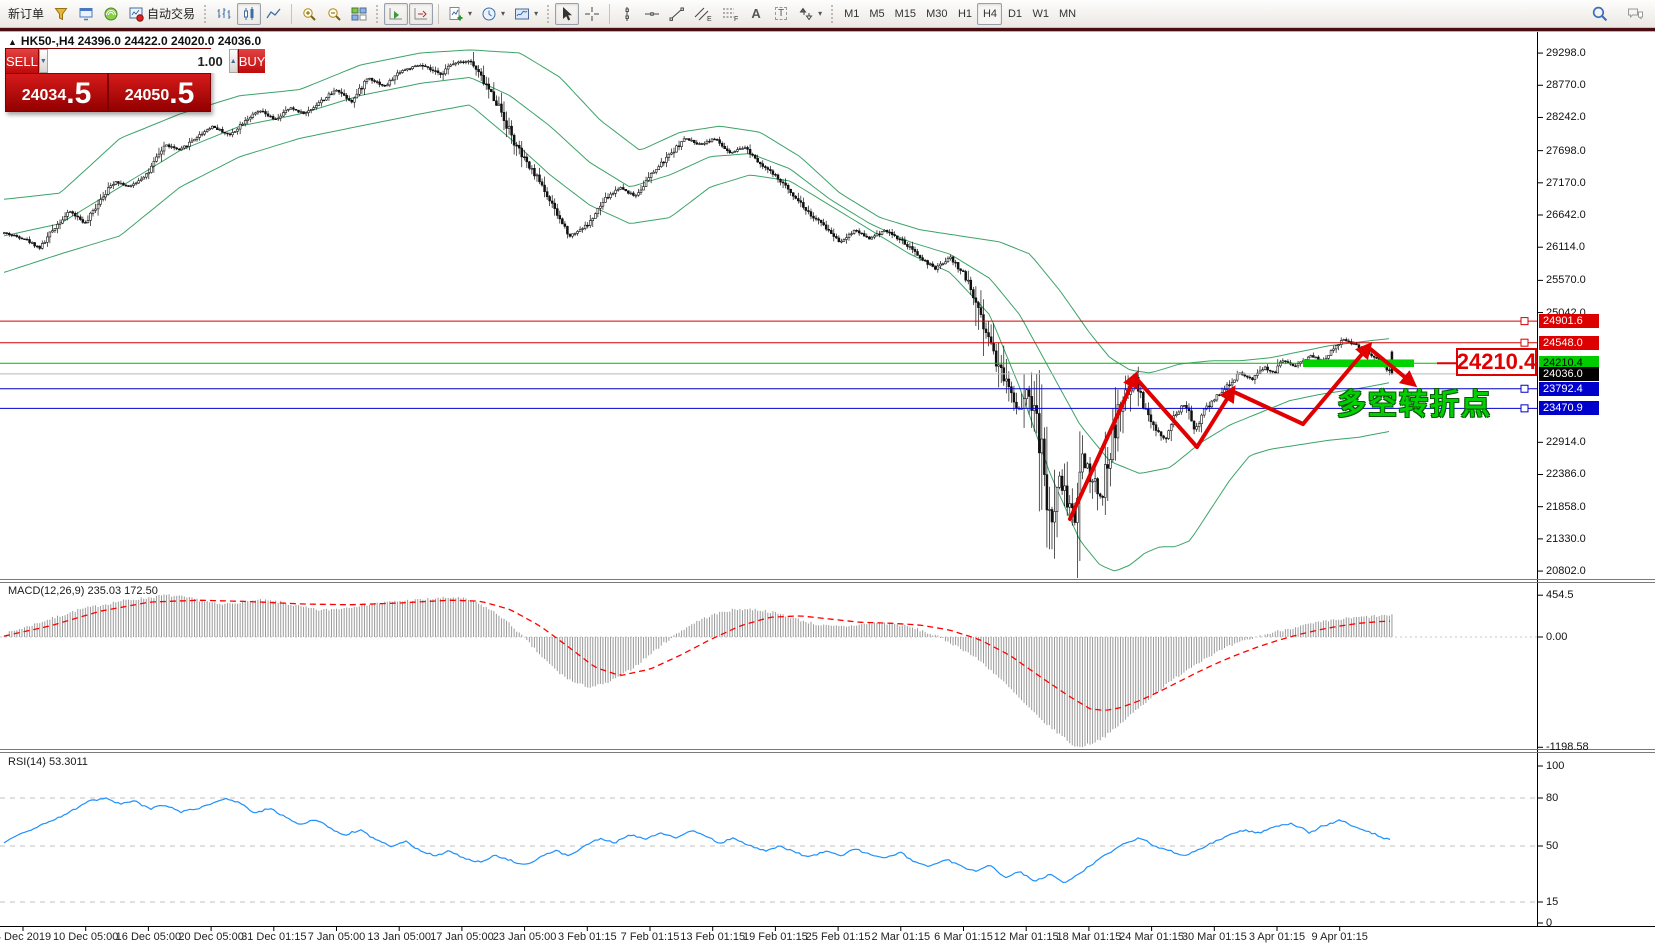 This screenshot has width=1655, height=950. Describe the element at coordinates (79, 93) in the screenshot. I see `sell-price-fraction: .5` at that location.